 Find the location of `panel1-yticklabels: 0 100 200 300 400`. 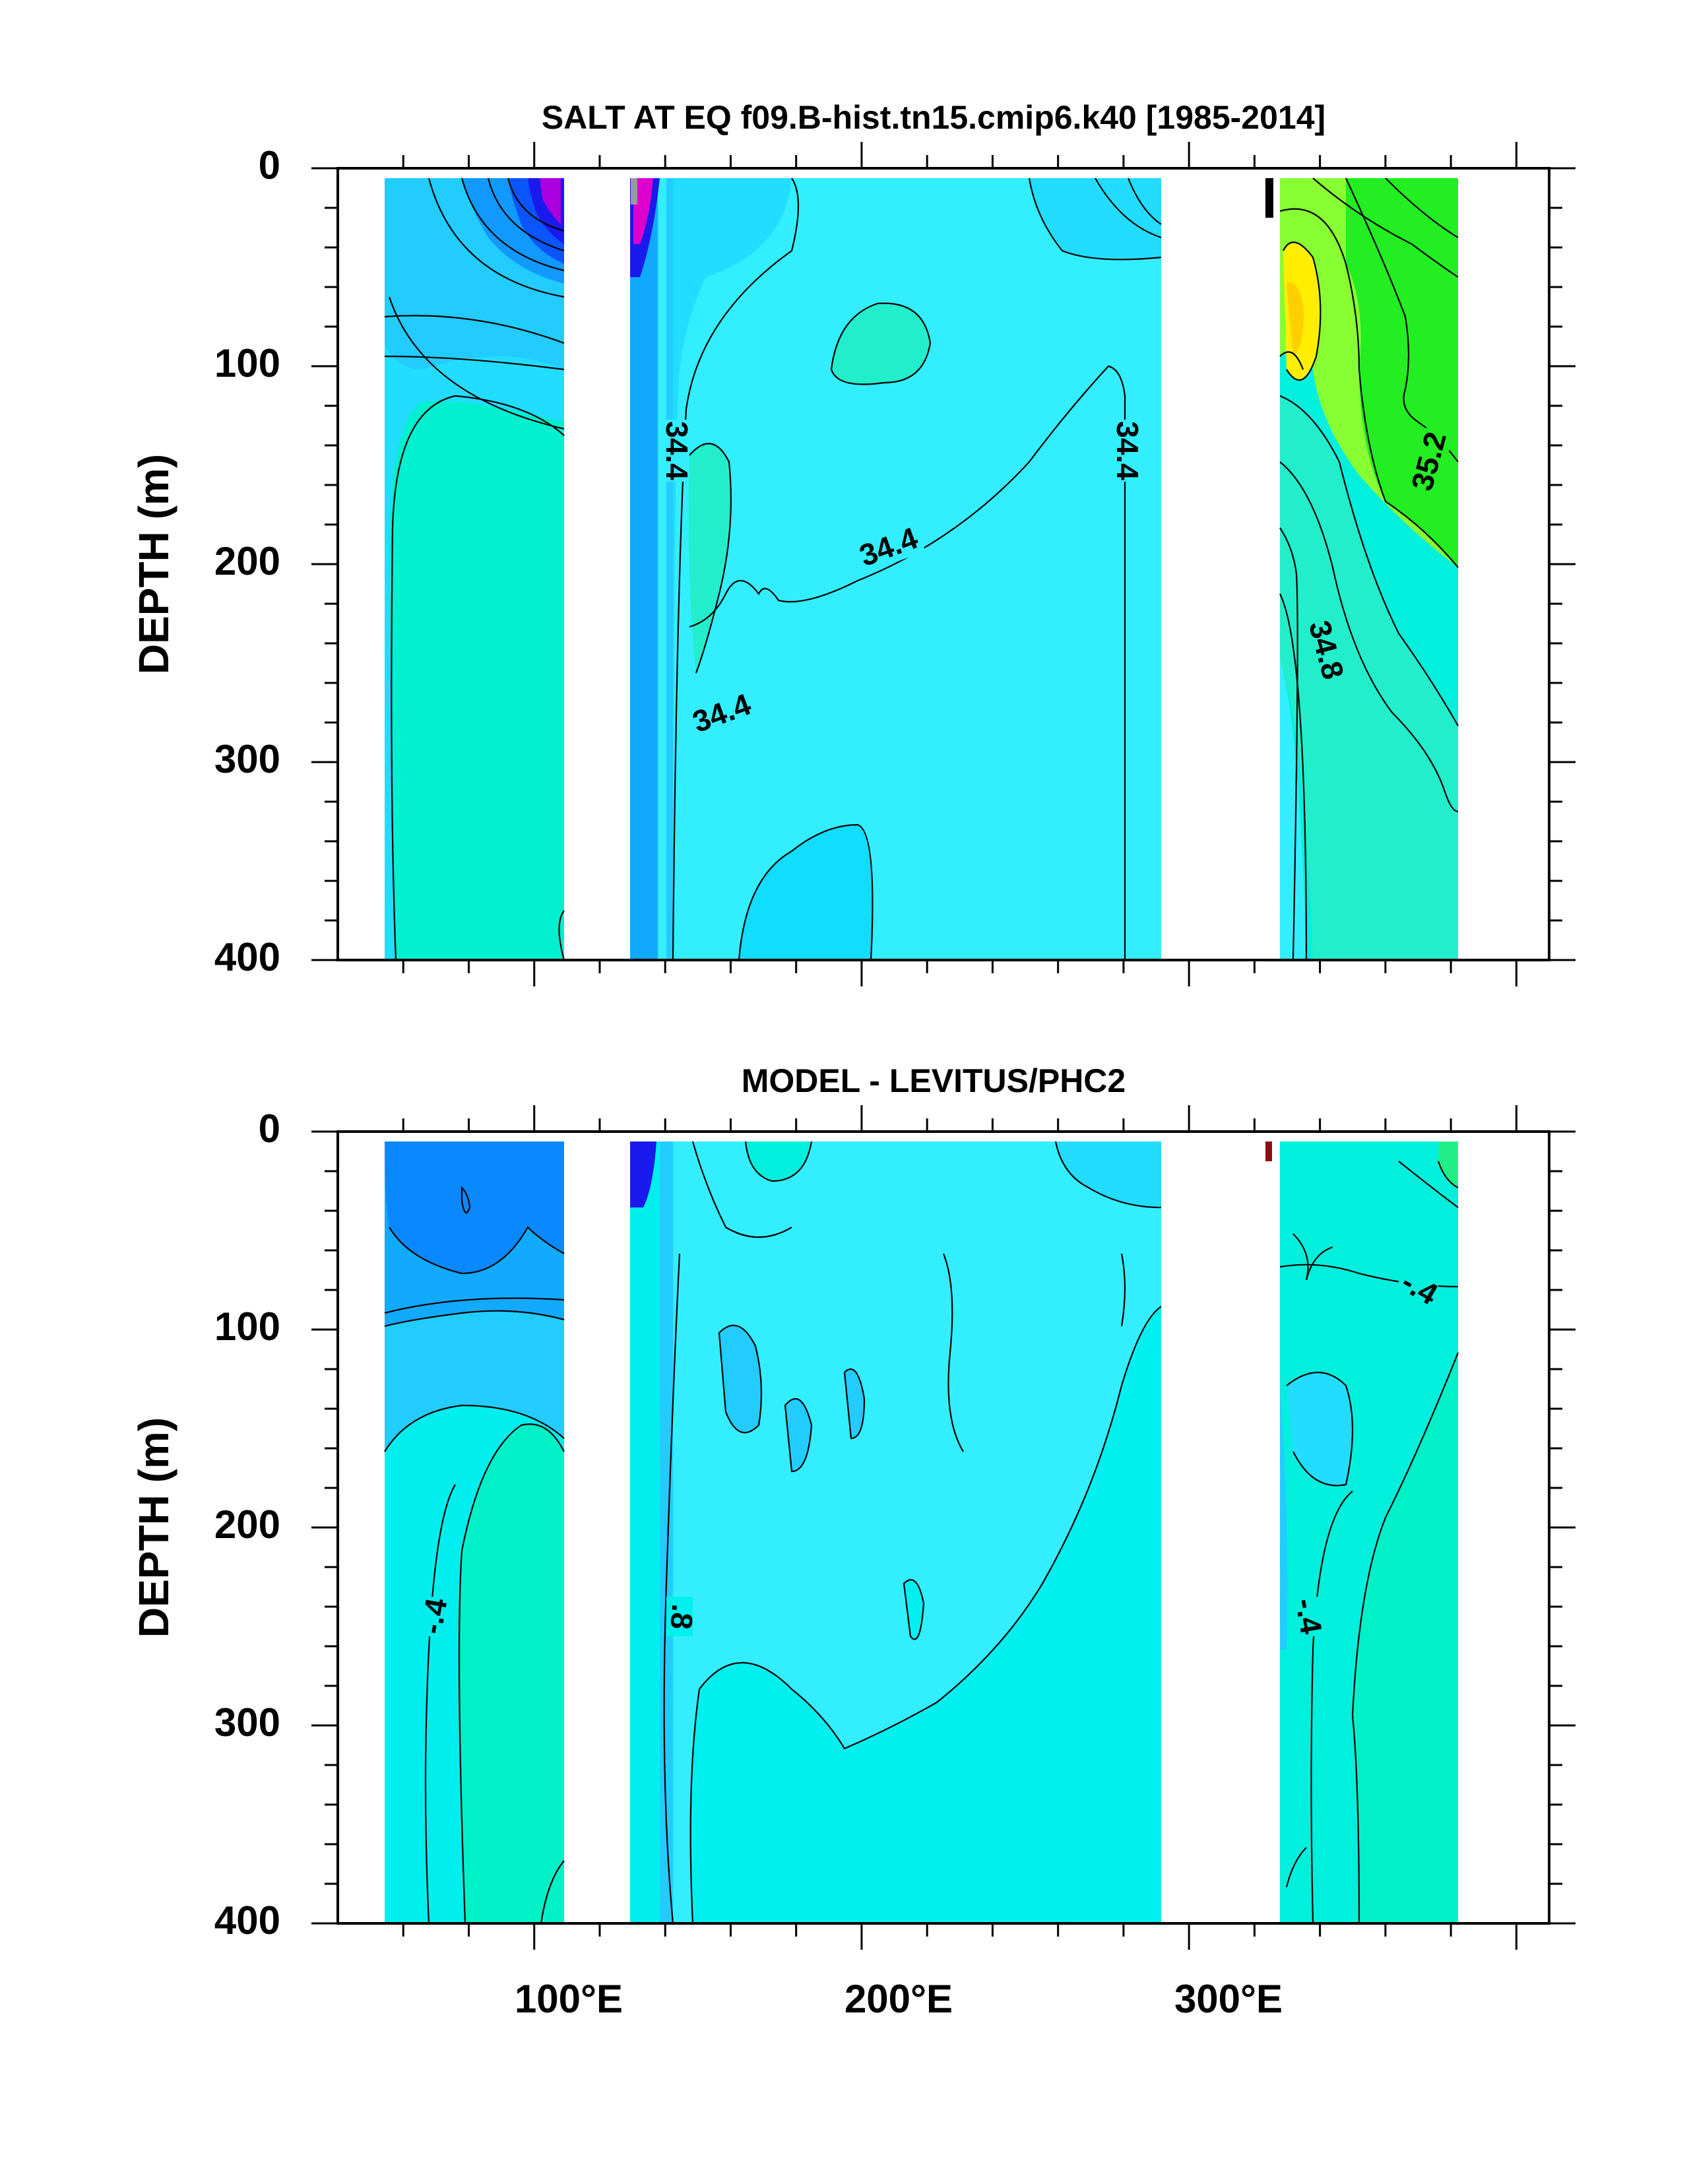

panel1-yticklabels: 0 100 200 300 400 is located at coordinates (247, 561).